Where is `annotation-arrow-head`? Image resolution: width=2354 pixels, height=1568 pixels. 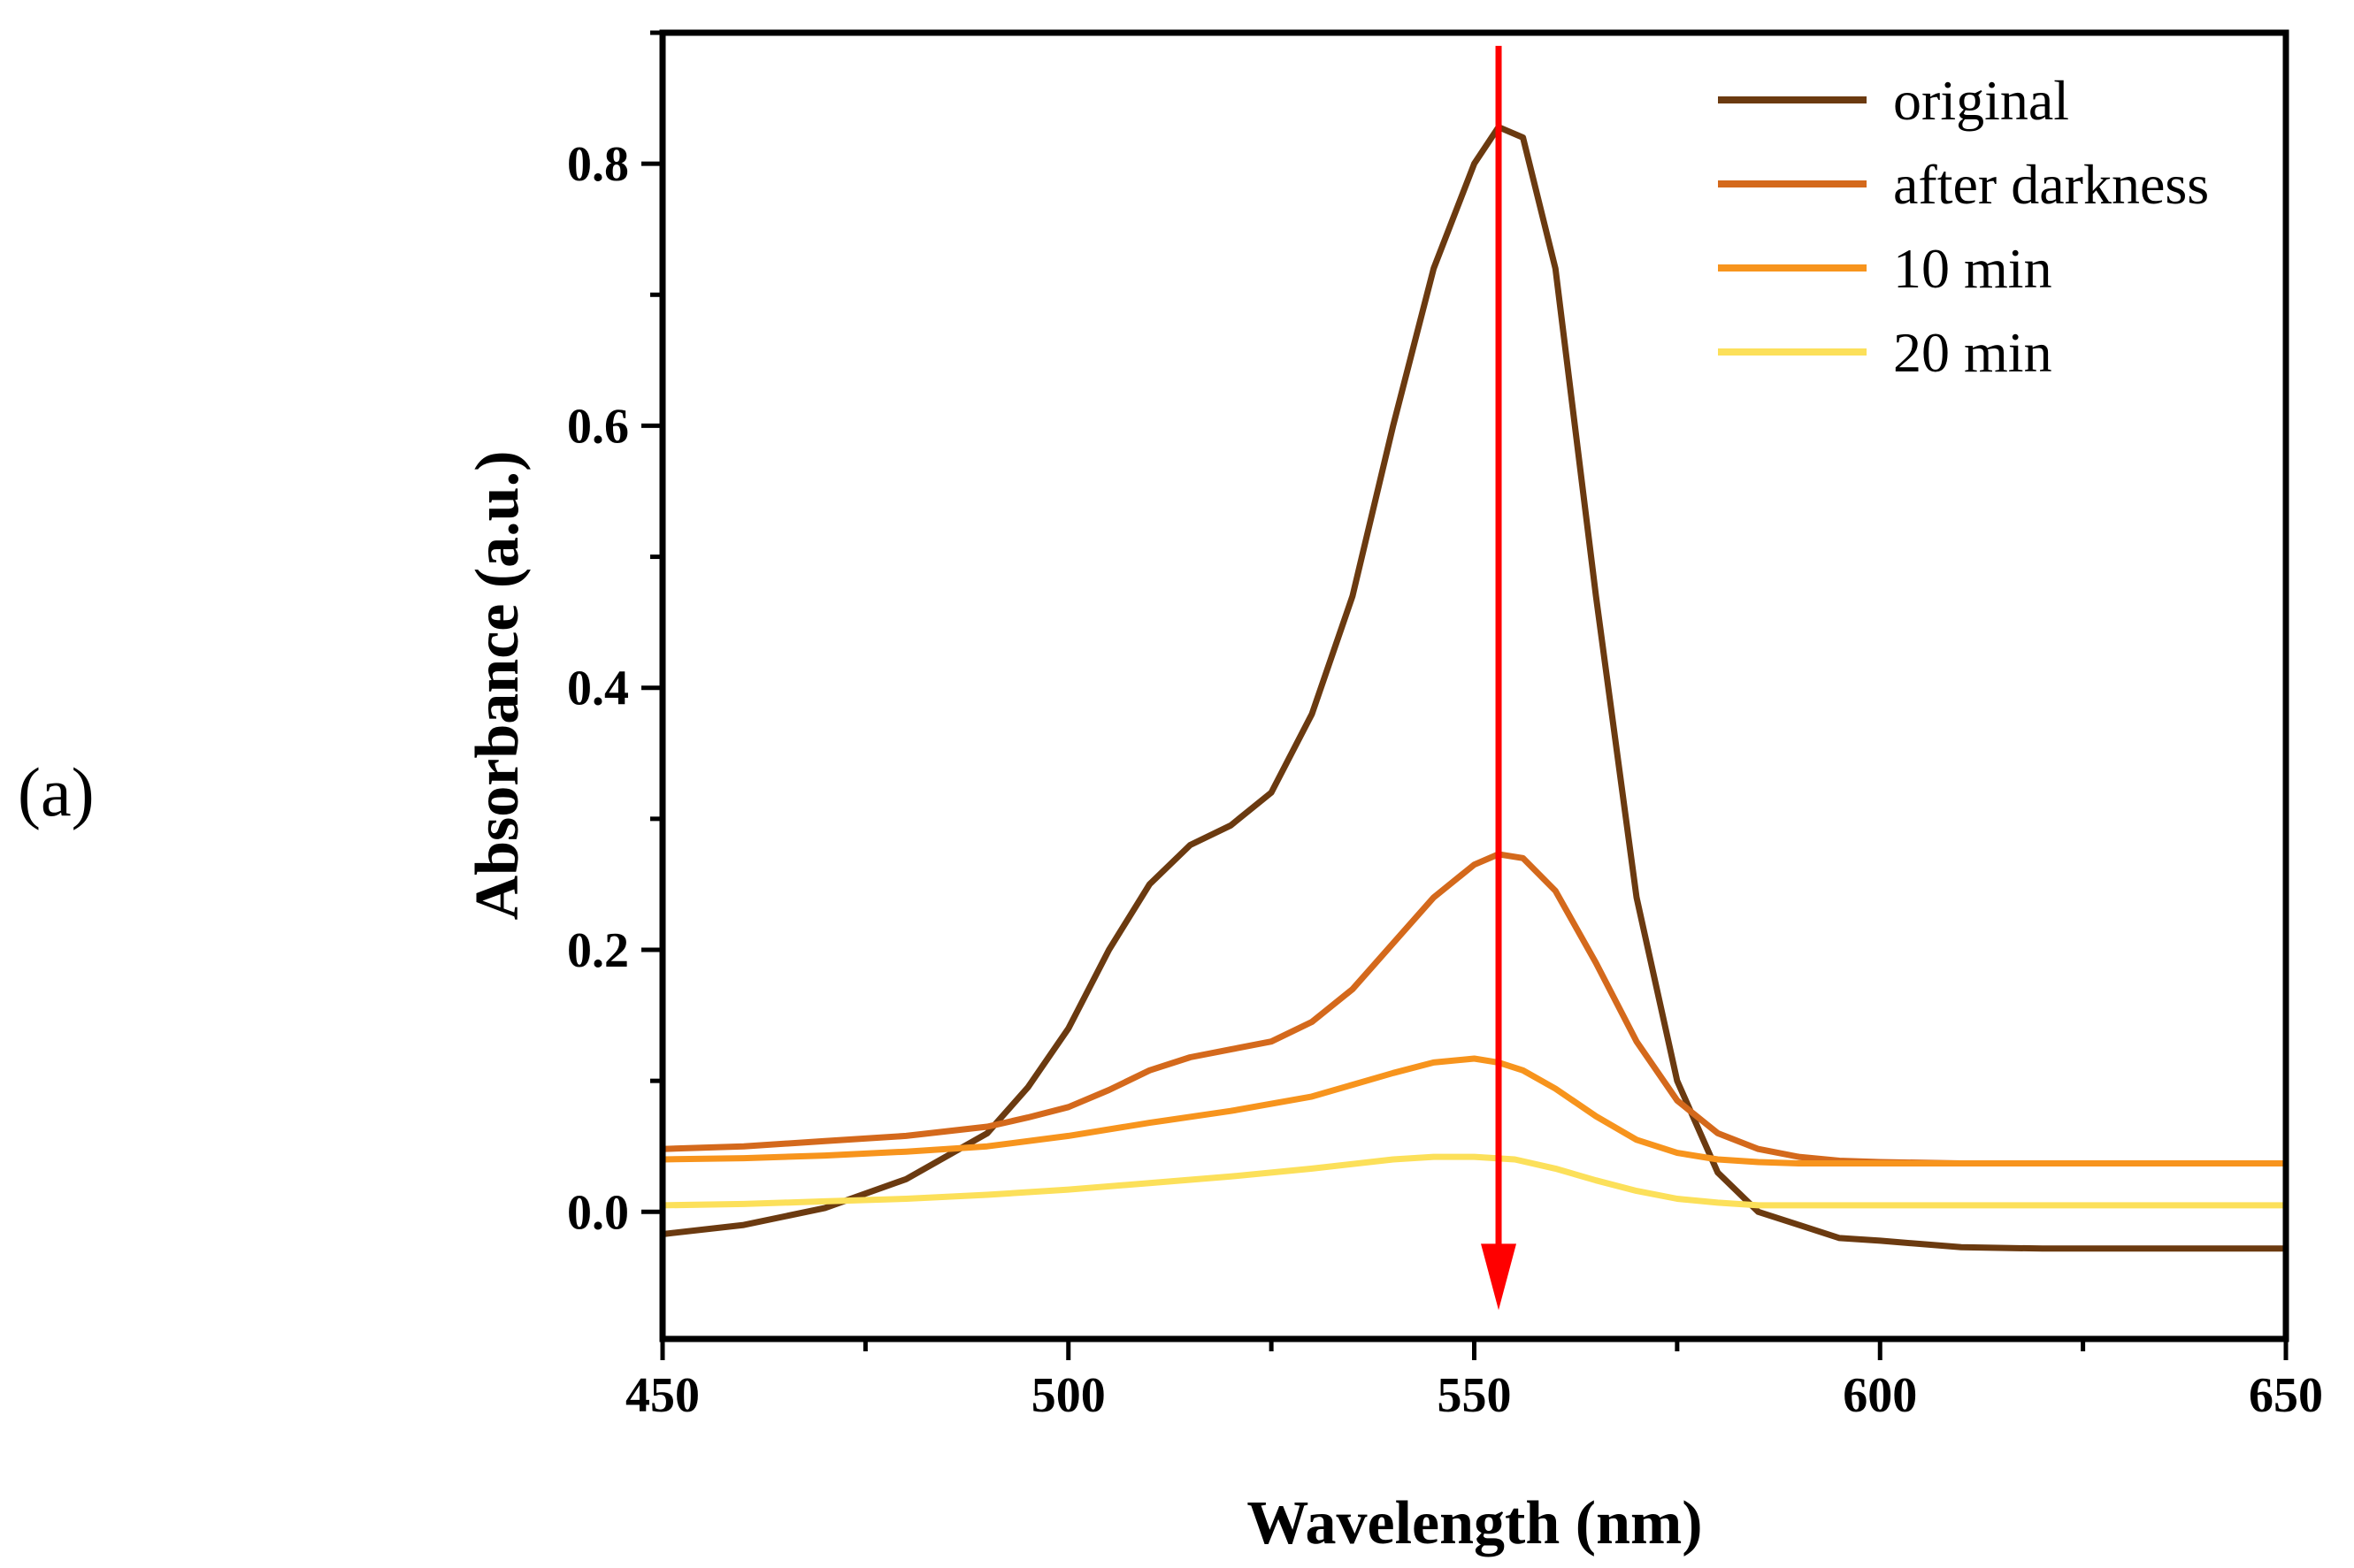 annotation-arrow-head is located at coordinates (1499, 1277).